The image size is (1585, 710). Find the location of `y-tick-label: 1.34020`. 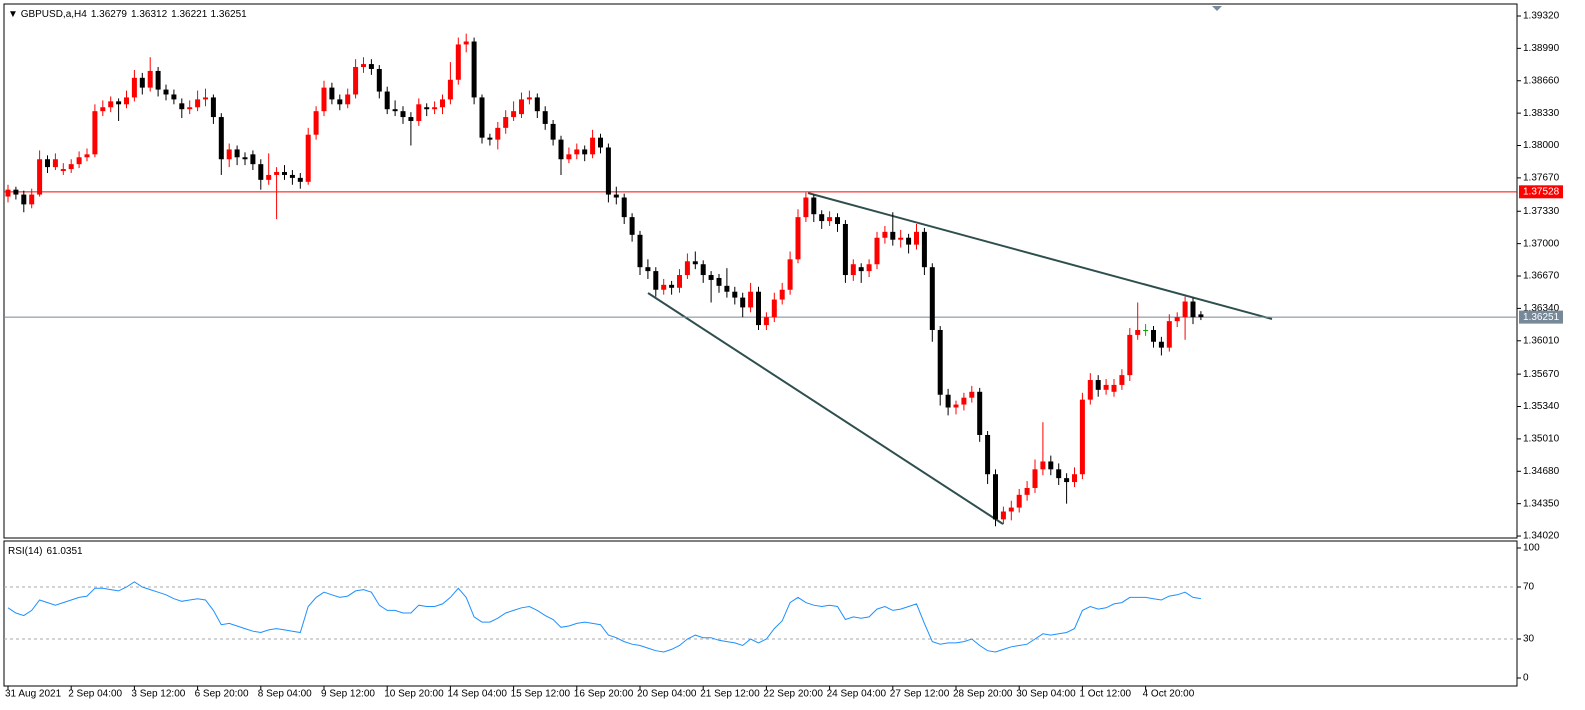

y-tick-label: 1.34020 is located at coordinates (1541, 536).